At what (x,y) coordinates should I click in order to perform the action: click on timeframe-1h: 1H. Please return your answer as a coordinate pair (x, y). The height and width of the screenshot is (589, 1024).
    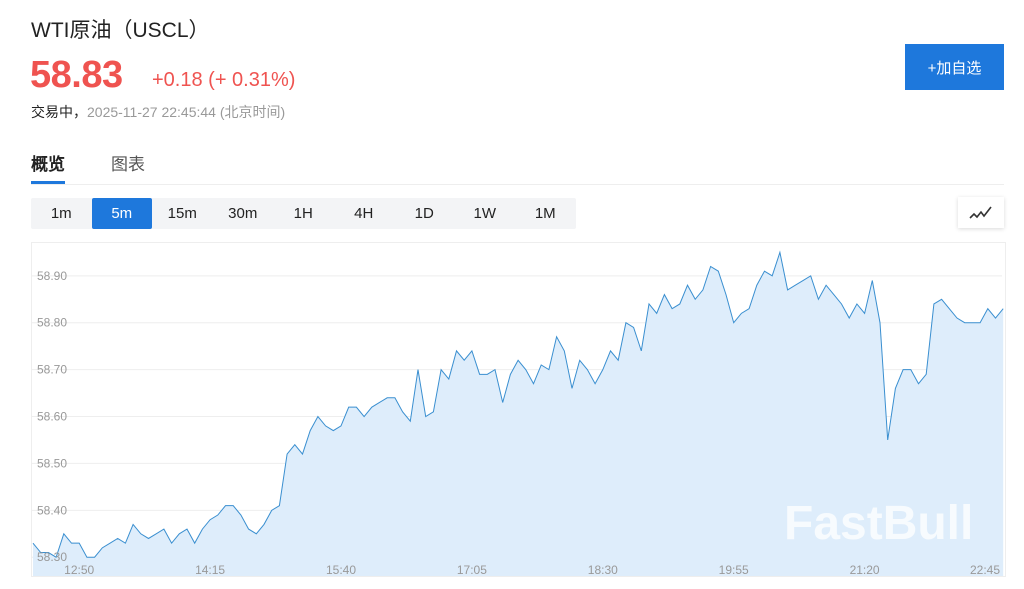
    Looking at the image, I should click on (303, 213).